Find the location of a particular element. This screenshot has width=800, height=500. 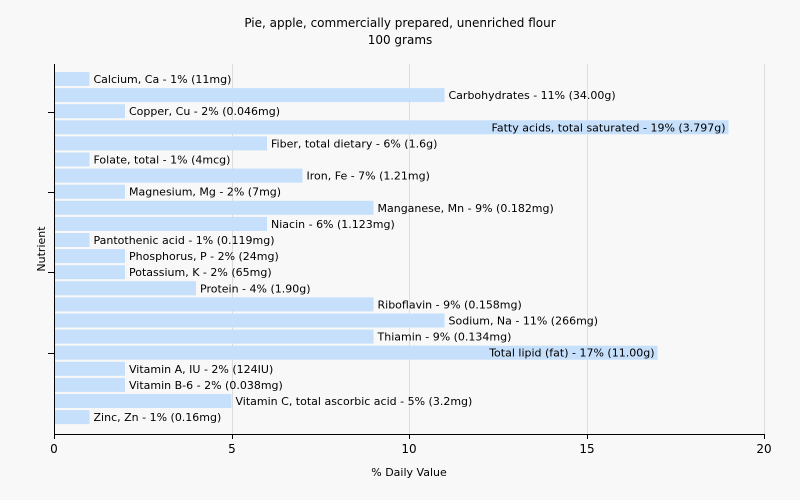

bar-data-label: Calcium, Ca - 1% (11mg) is located at coordinates (163, 79).